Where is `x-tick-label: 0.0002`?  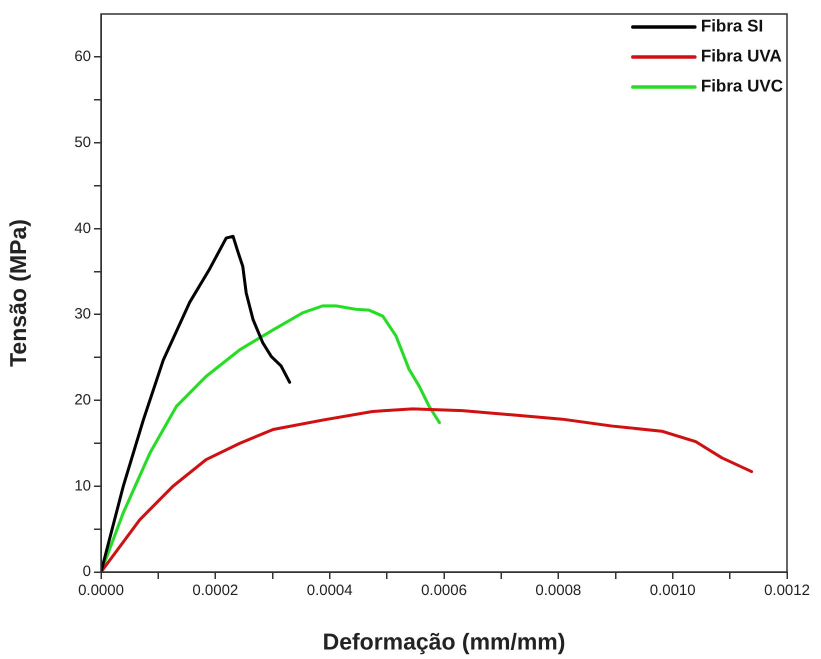
x-tick-label: 0.0002 is located at coordinates (215, 591).